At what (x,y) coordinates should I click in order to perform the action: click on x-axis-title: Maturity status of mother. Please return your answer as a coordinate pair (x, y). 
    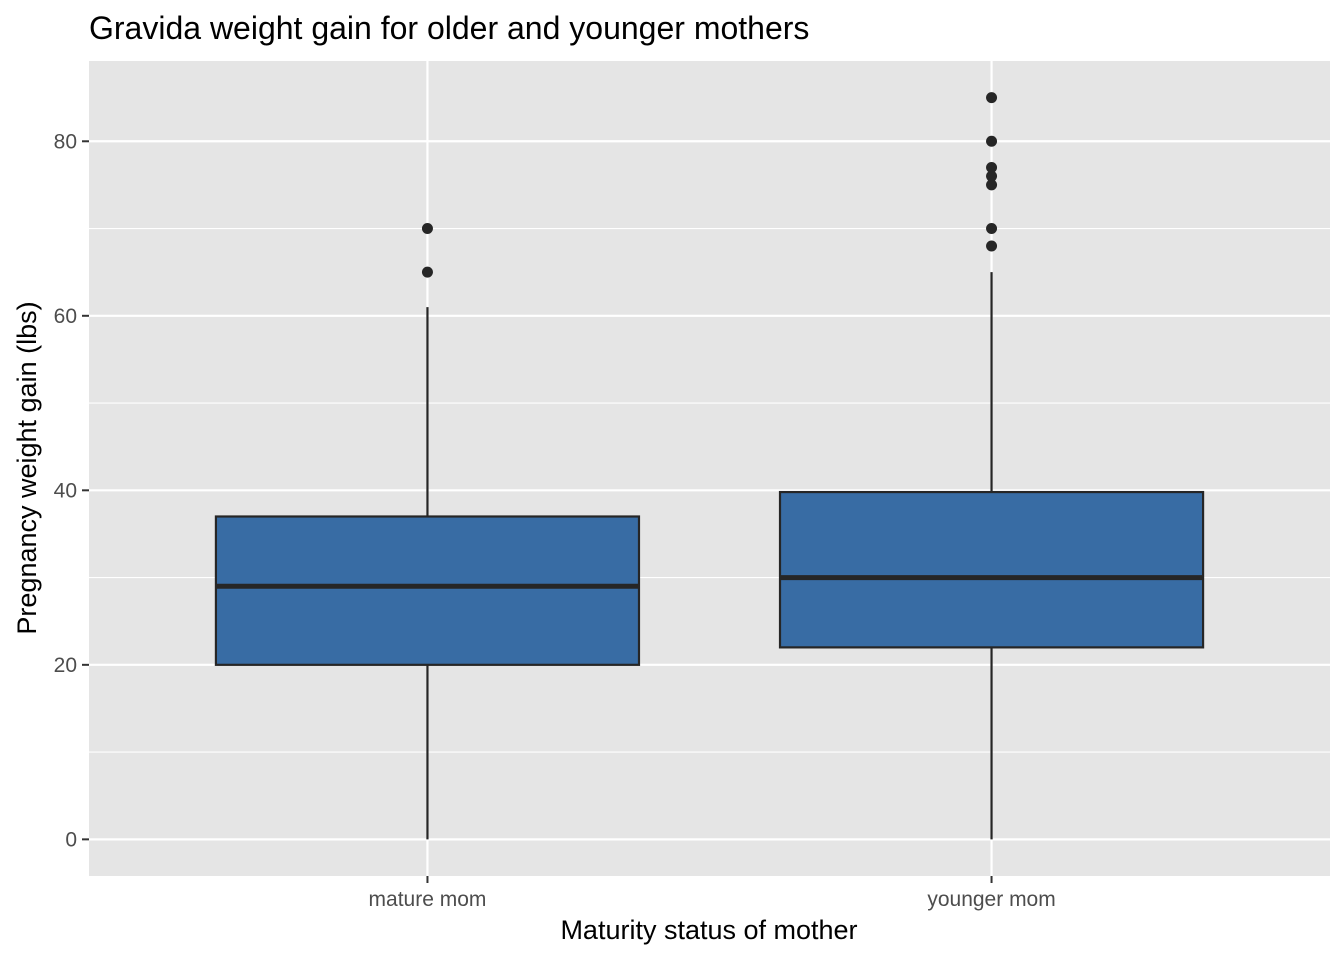
    Looking at the image, I should click on (708, 930).